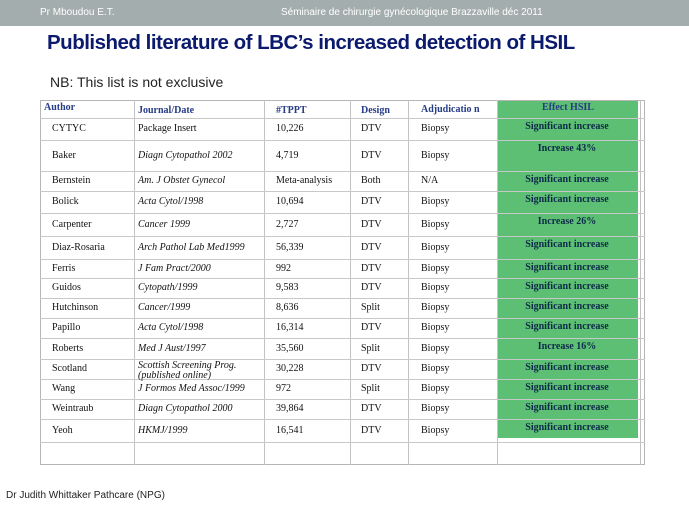  What do you see at coordinates (290, 327) in the screenshot?
I see `cell-tppt: 16,314` at bounding box center [290, 327].